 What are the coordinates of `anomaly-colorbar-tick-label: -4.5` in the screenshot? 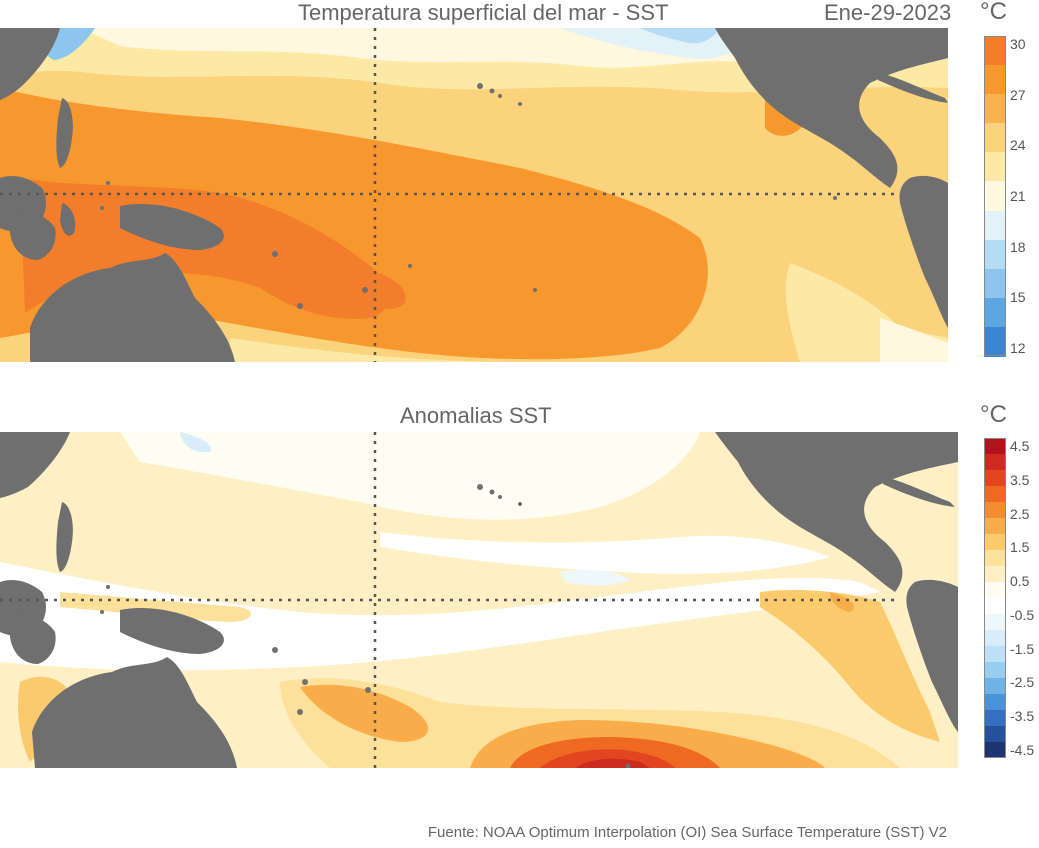 It's located at (1022, 750).